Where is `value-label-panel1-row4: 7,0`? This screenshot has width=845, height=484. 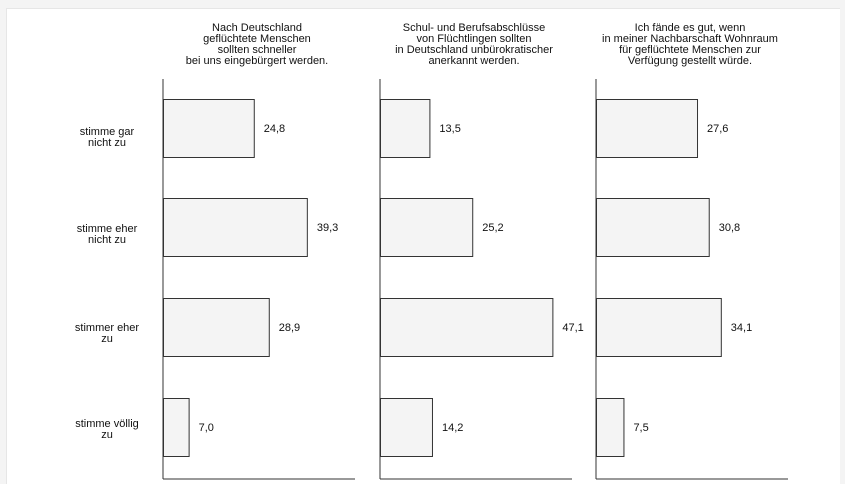
value-label-panel1-row4: 7,0 is located at coordinates (206, 428).